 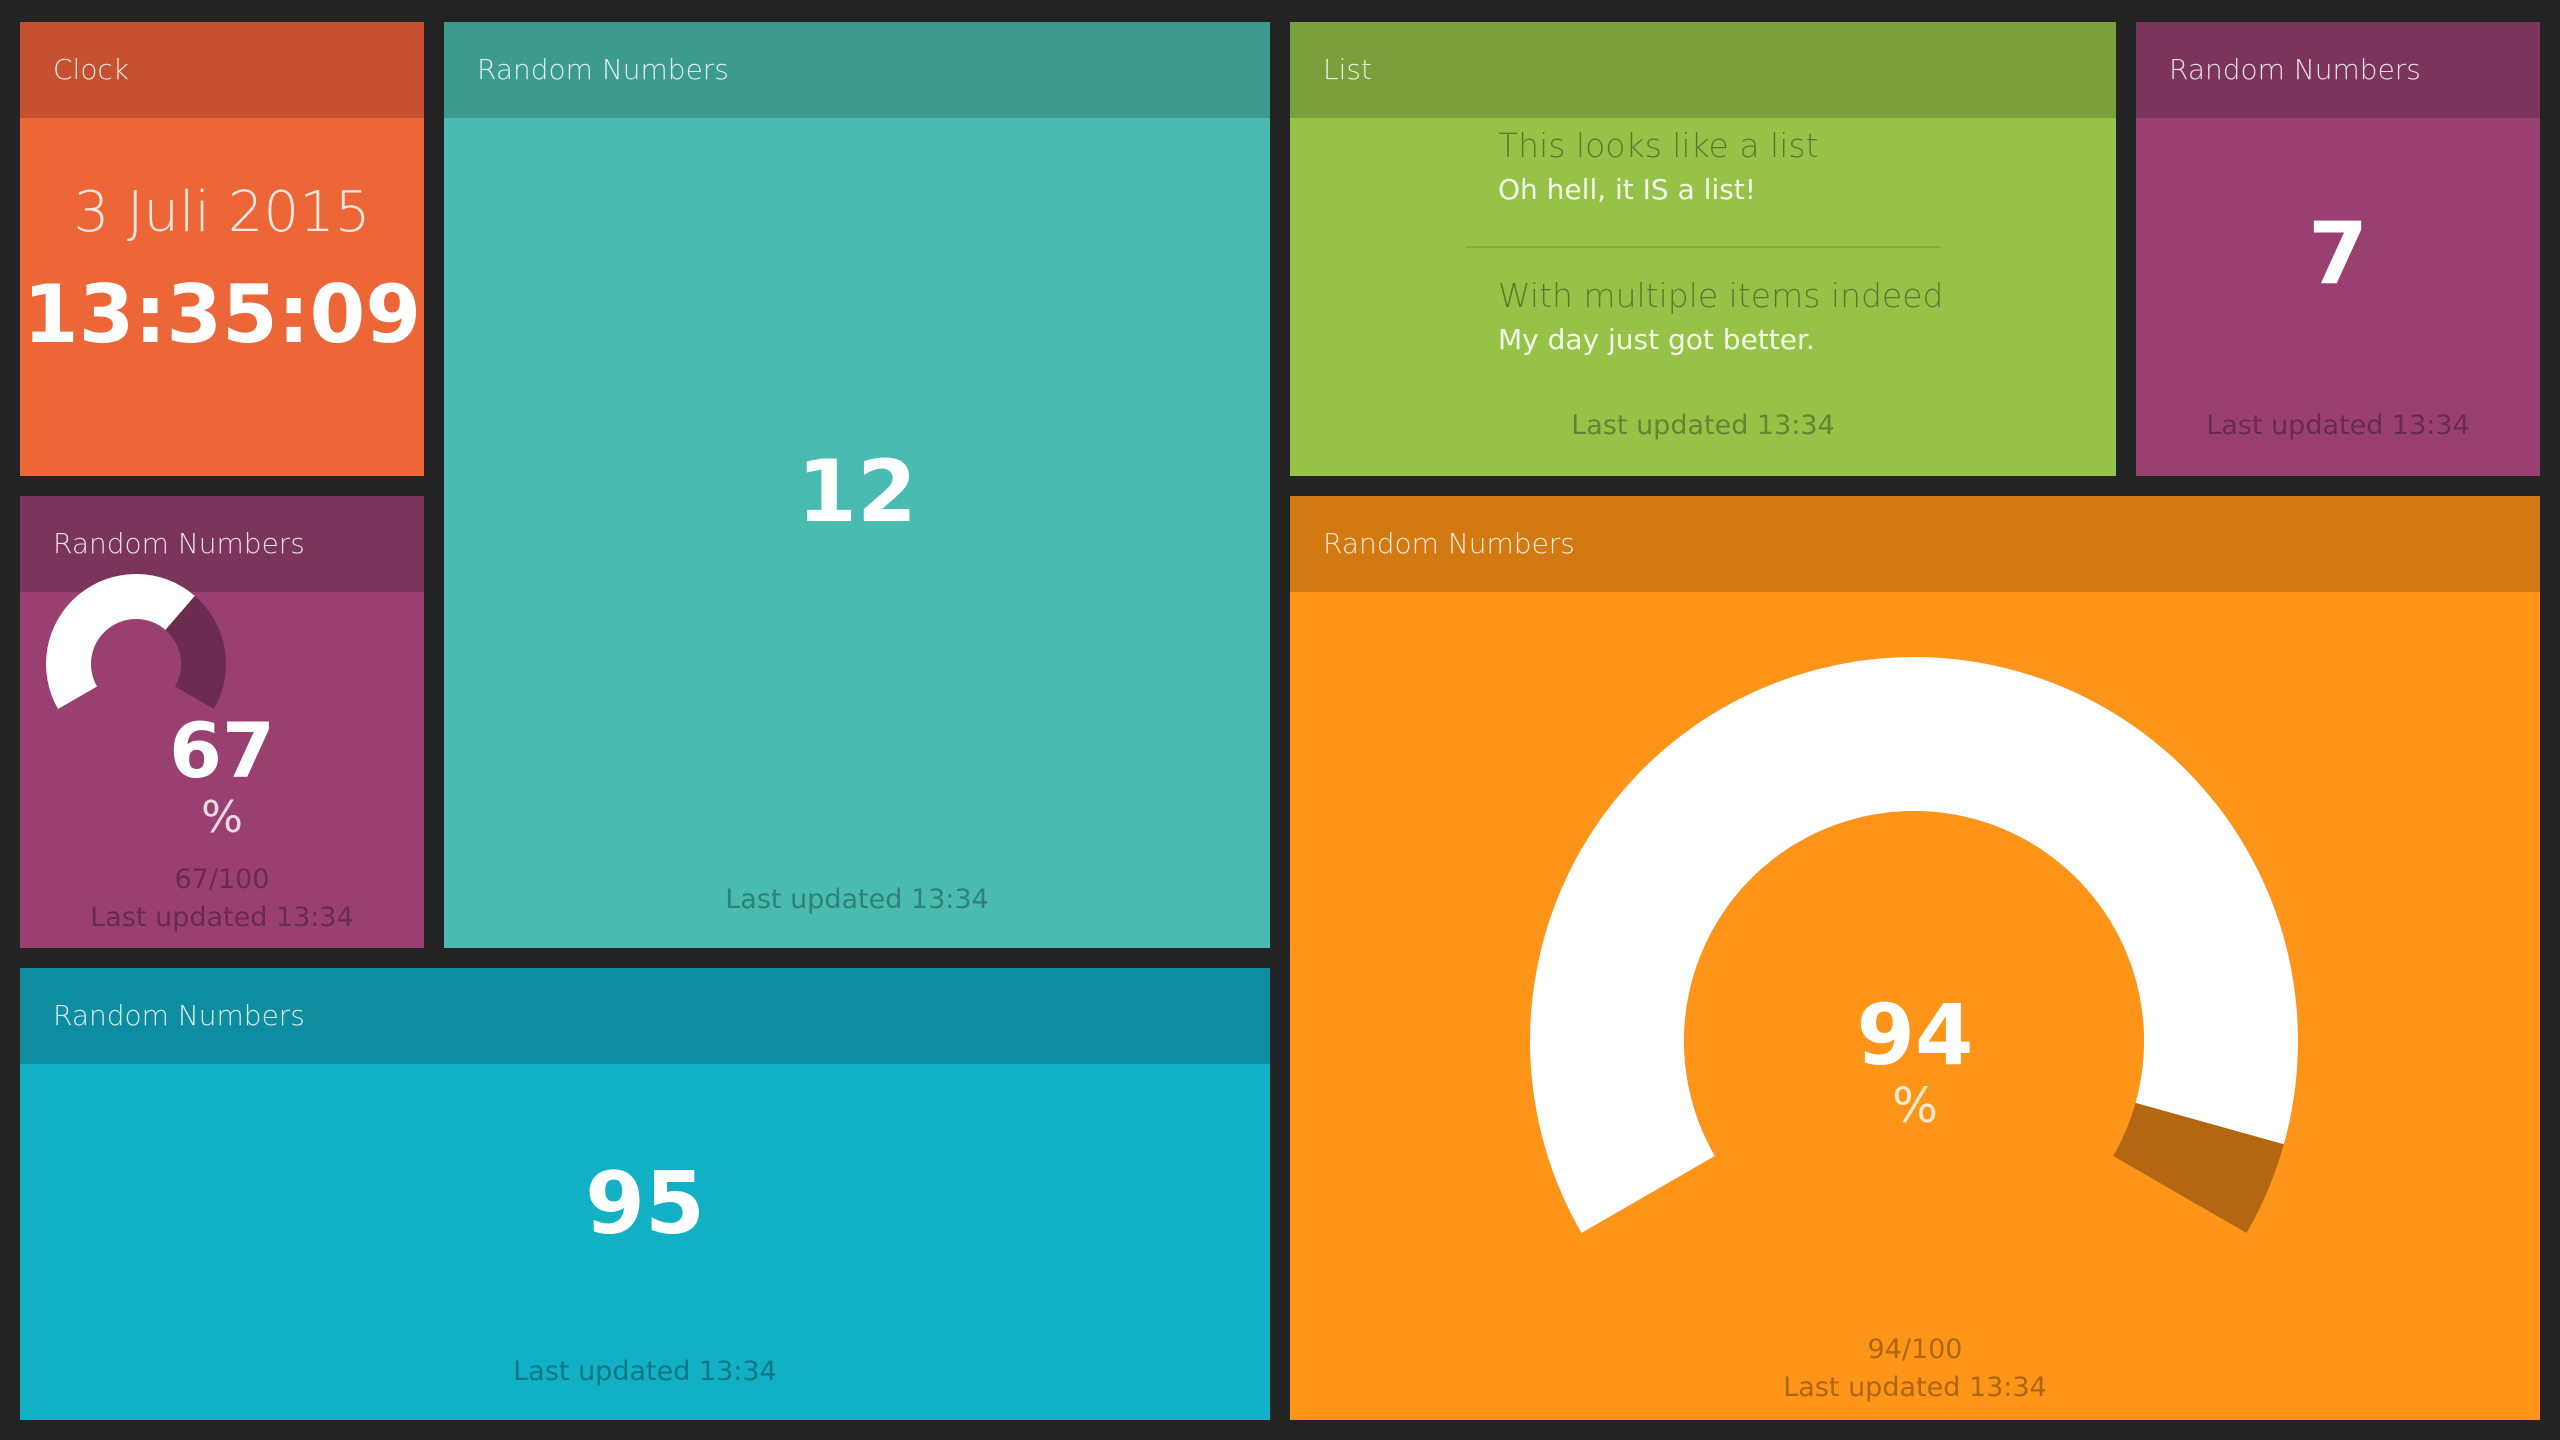 I want to click on list-divider, so click(x=1703, y=247).